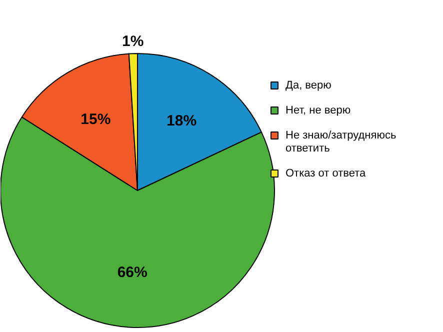  What do you see at coordinates (341, 142) in the screenshot?
I see `legend-label: Не знаю/затрудняюсь ответить` at bounding box center [341, 142].